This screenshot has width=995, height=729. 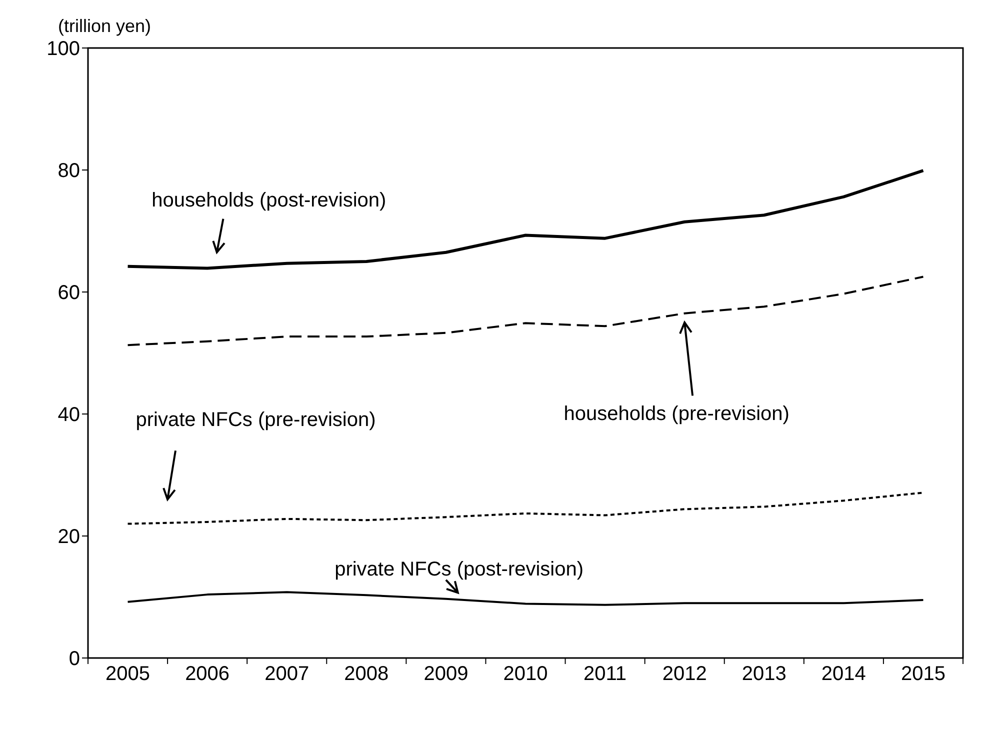 I want to click on x-tick-label: 2005, so click(x=128, y=674).